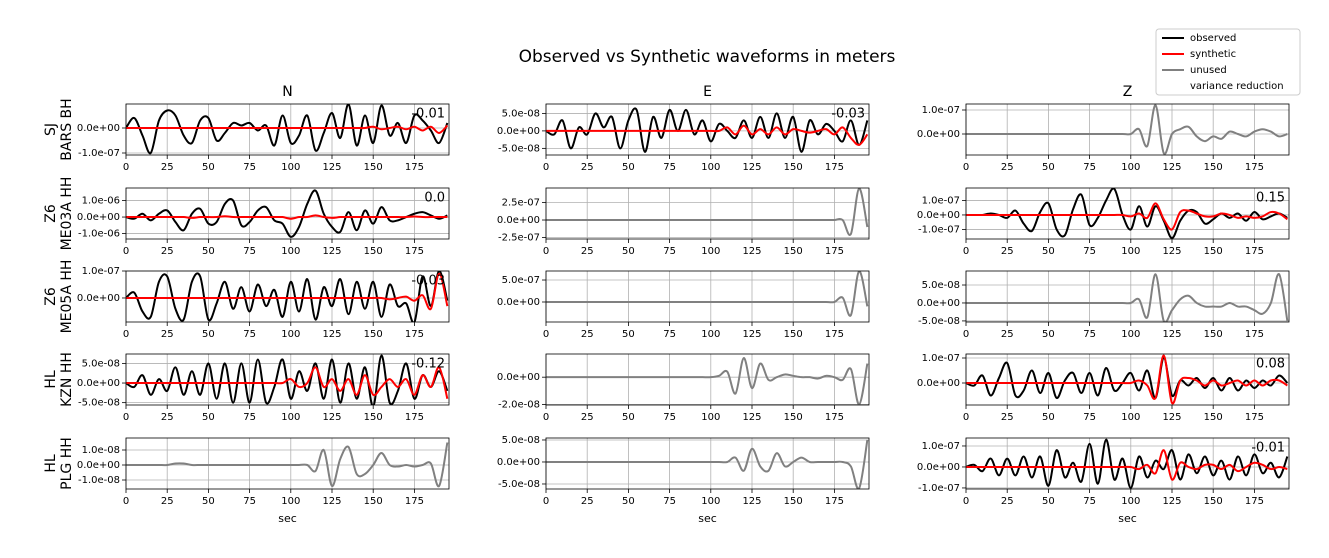 The width and height of the screenshot is (1329, 558). I want to click on legend-label: observed, so click(1213, 38).